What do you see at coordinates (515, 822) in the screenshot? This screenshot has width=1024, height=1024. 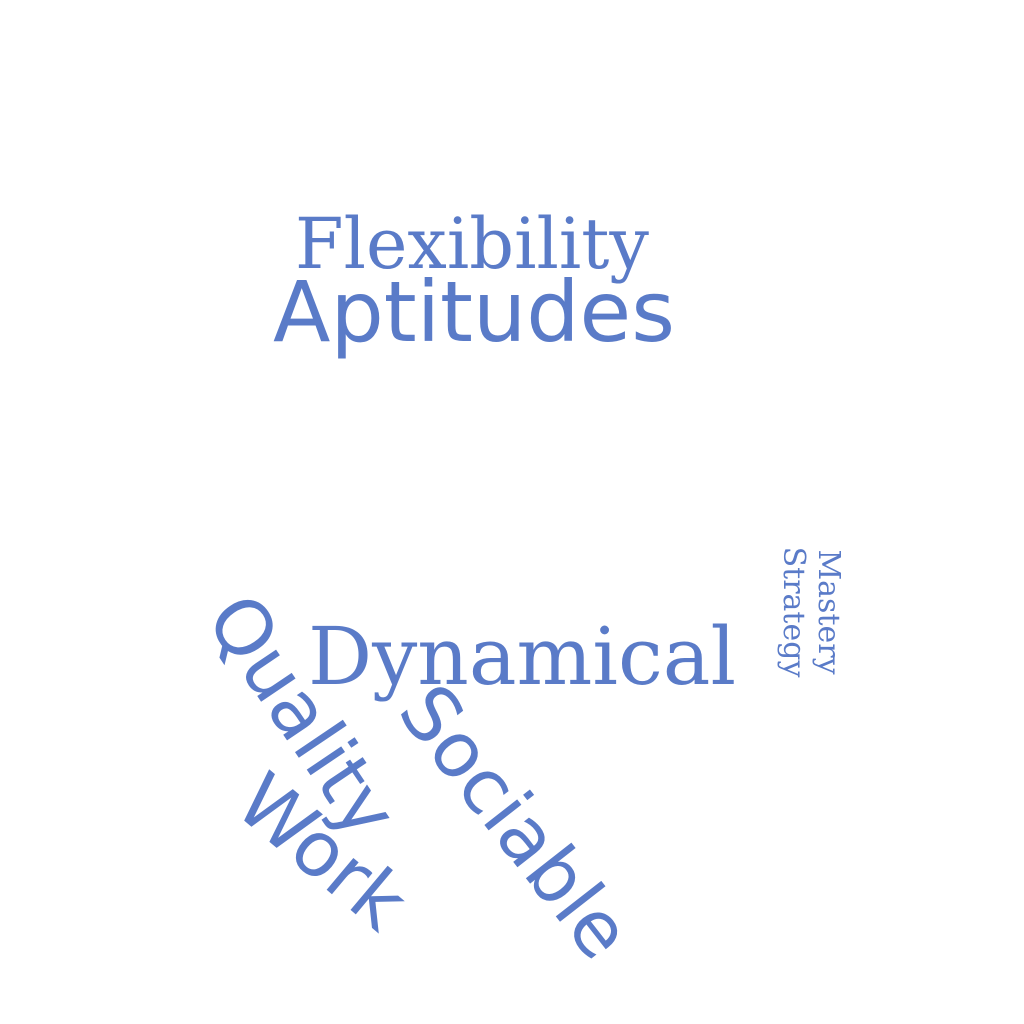 I see `word-sociable: Sociable` at bounding box center [515, 822].